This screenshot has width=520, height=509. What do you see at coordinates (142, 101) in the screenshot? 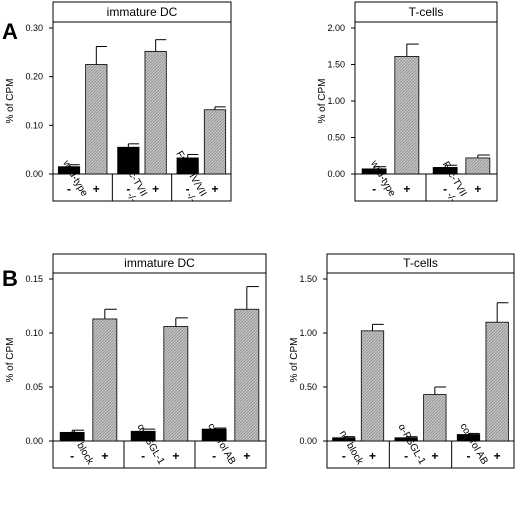
I see `plot-frame` at bounding box center [142, 101].